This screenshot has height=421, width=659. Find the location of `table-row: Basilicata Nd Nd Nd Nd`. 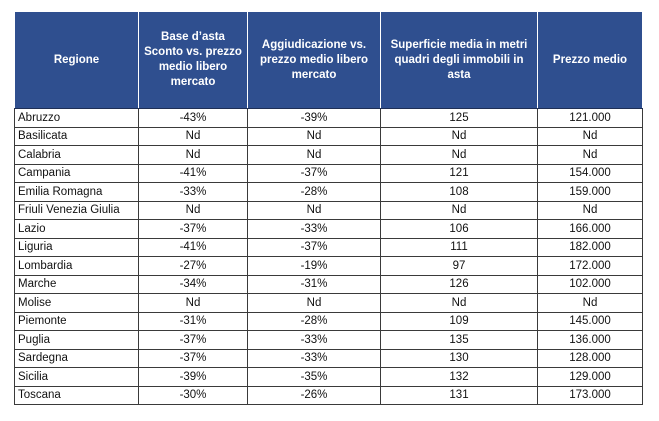

table-row: Basilicata Nd Nd Nd Nd is located at coordinates (328, 136).